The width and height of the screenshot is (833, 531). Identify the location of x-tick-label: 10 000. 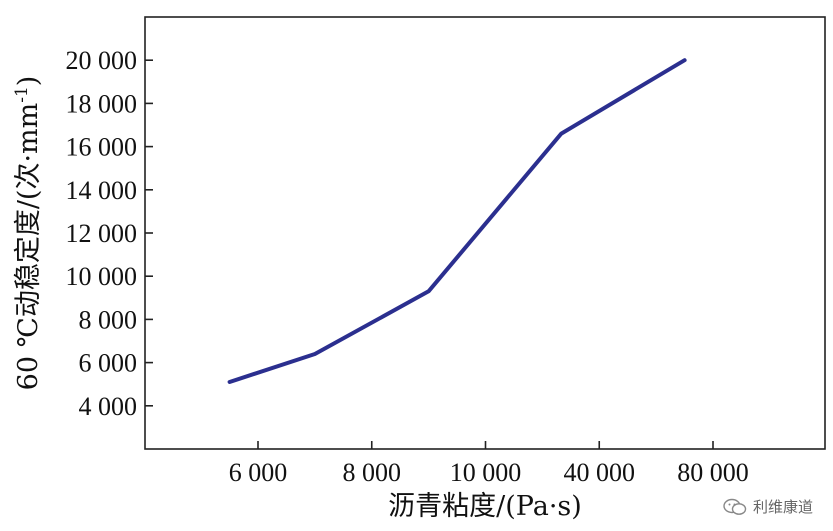
(486, 472).